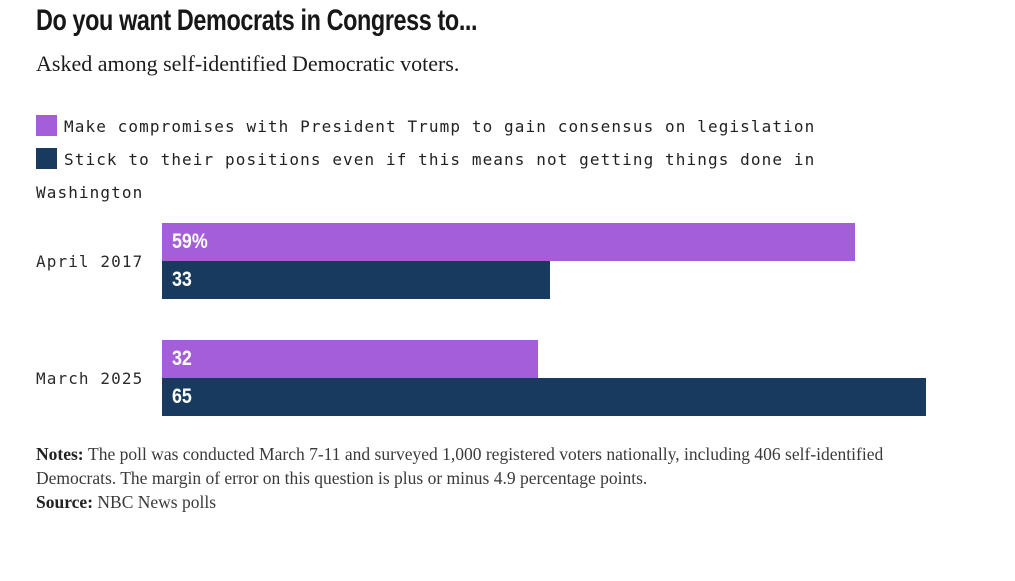  I want to click on category-label-march-2025: March 2025, so click(90, 378).